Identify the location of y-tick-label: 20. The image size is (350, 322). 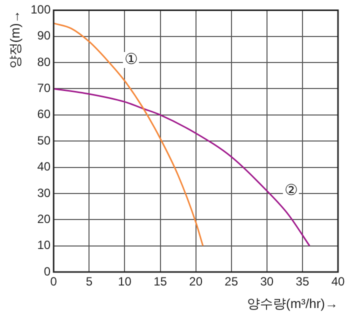
(44, 219).